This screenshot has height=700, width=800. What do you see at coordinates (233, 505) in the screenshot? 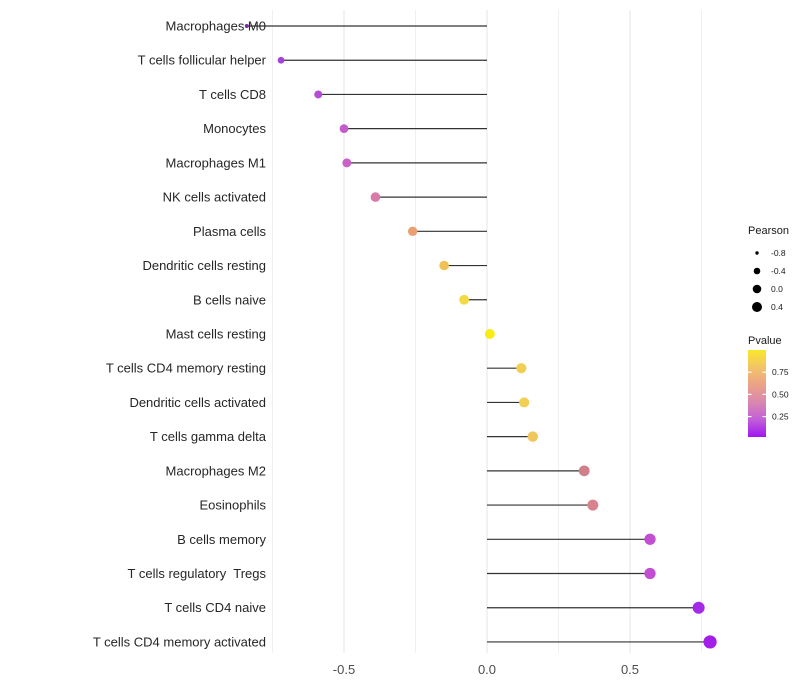
I see `y-axis-category-label: Eosinophils` at bounding box center [233, 505].